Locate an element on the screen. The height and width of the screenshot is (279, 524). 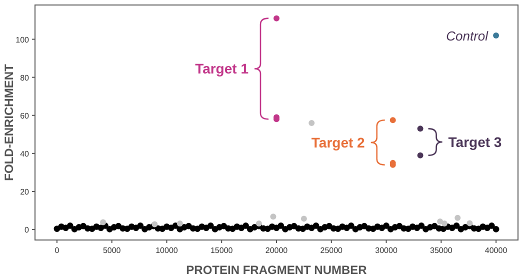
x-tick-label: 20000 is located at coordinates (276, 250).